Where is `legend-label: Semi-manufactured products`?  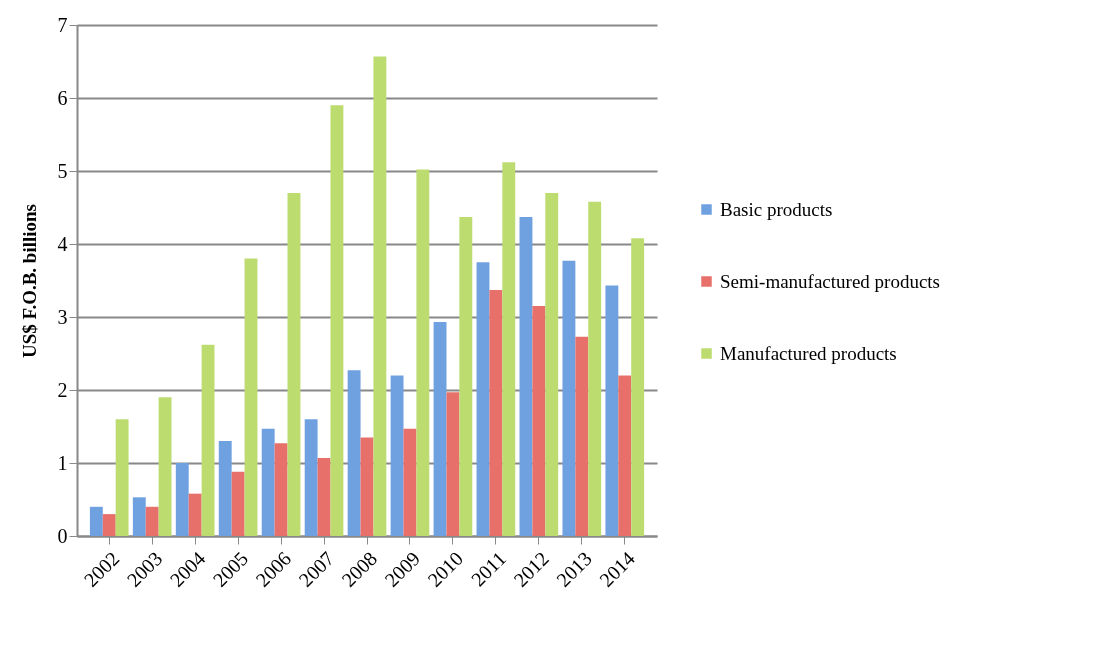 legend-label: Semi-manufactured products is located at coordinates (830, 281).